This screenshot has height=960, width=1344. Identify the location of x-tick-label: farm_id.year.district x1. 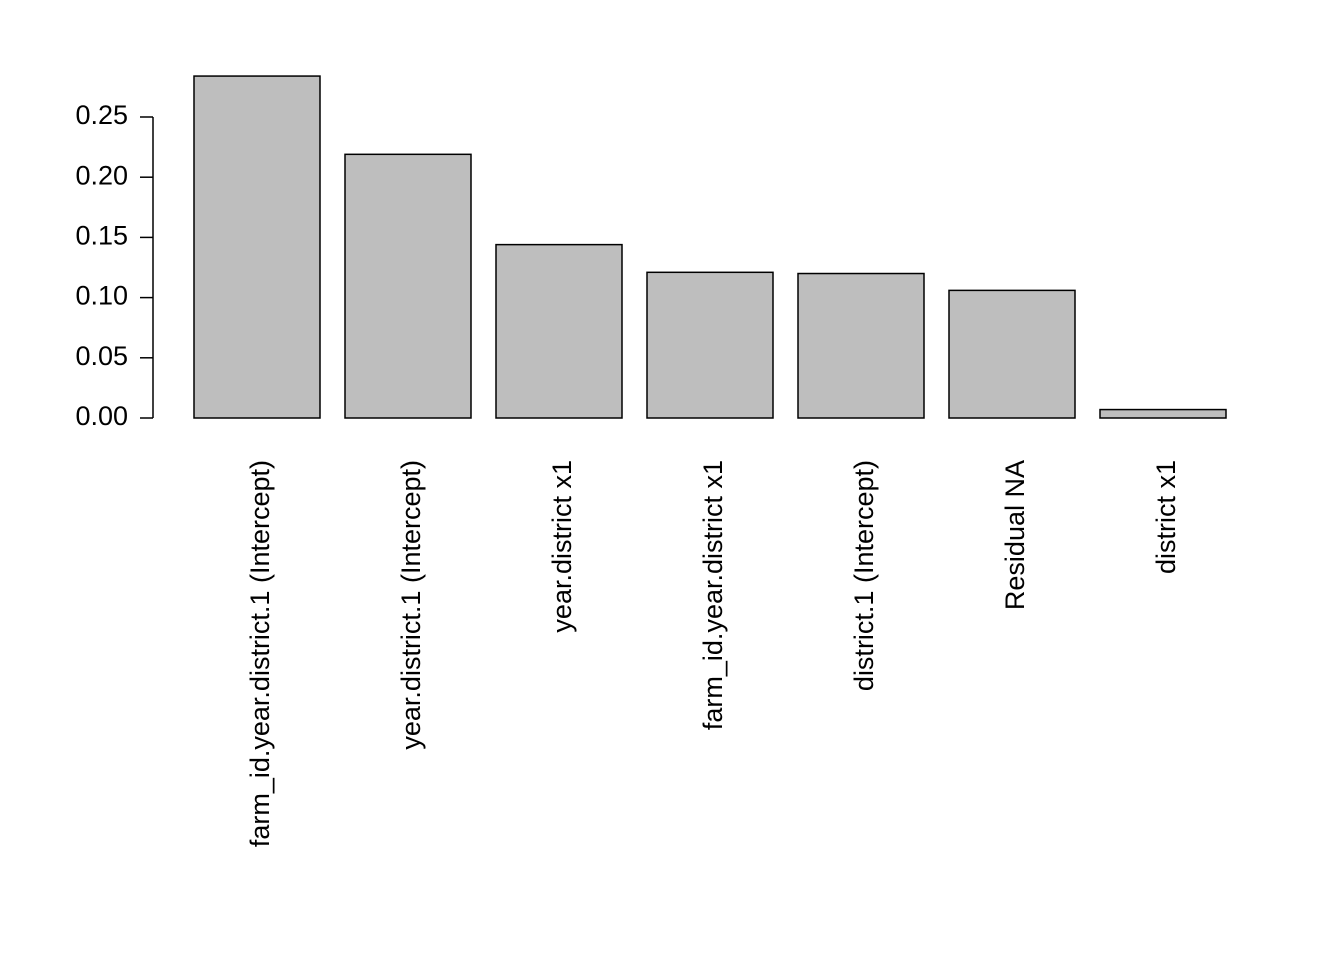
(713, 595).